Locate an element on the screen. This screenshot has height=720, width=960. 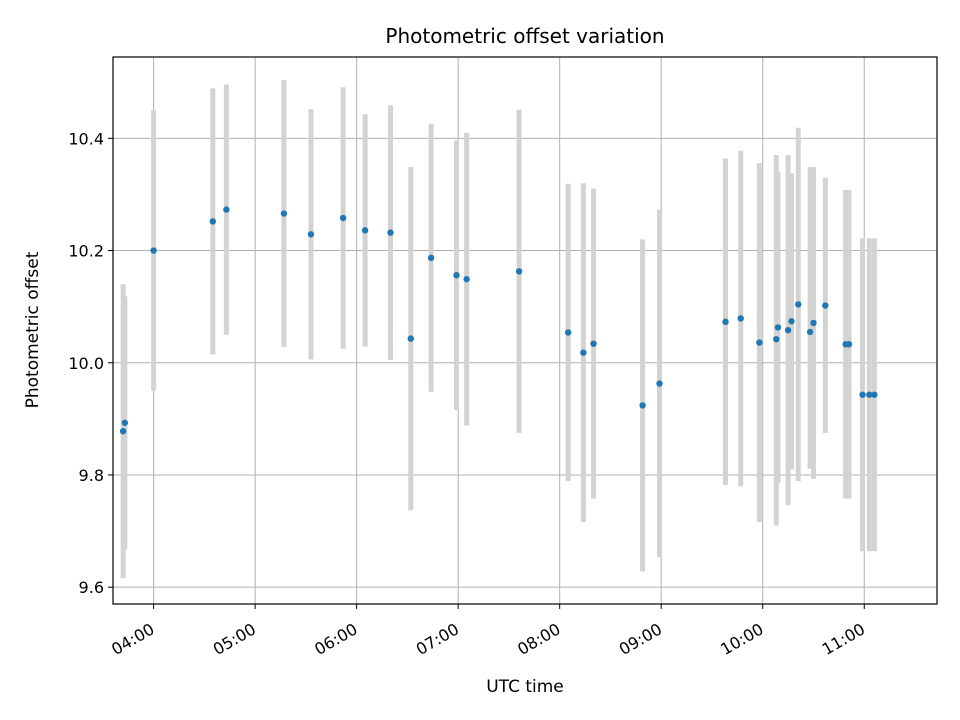
x-tick-label: 08:00 is located at coordinates (538, 639).